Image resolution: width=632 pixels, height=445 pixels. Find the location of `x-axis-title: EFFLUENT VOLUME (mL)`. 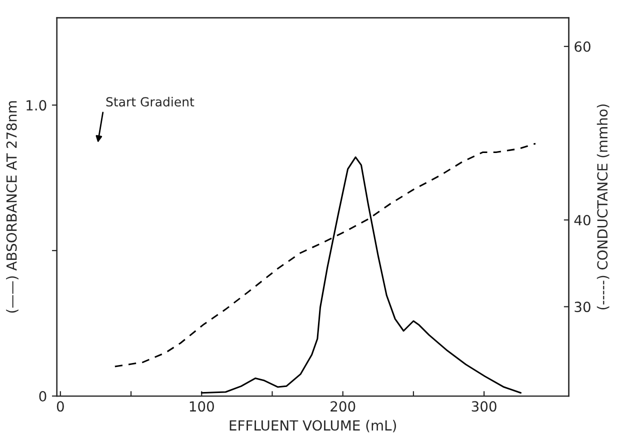

x-axis-title: EFFLUENT VOLUME (mL) is located at coordinates (313, 426).